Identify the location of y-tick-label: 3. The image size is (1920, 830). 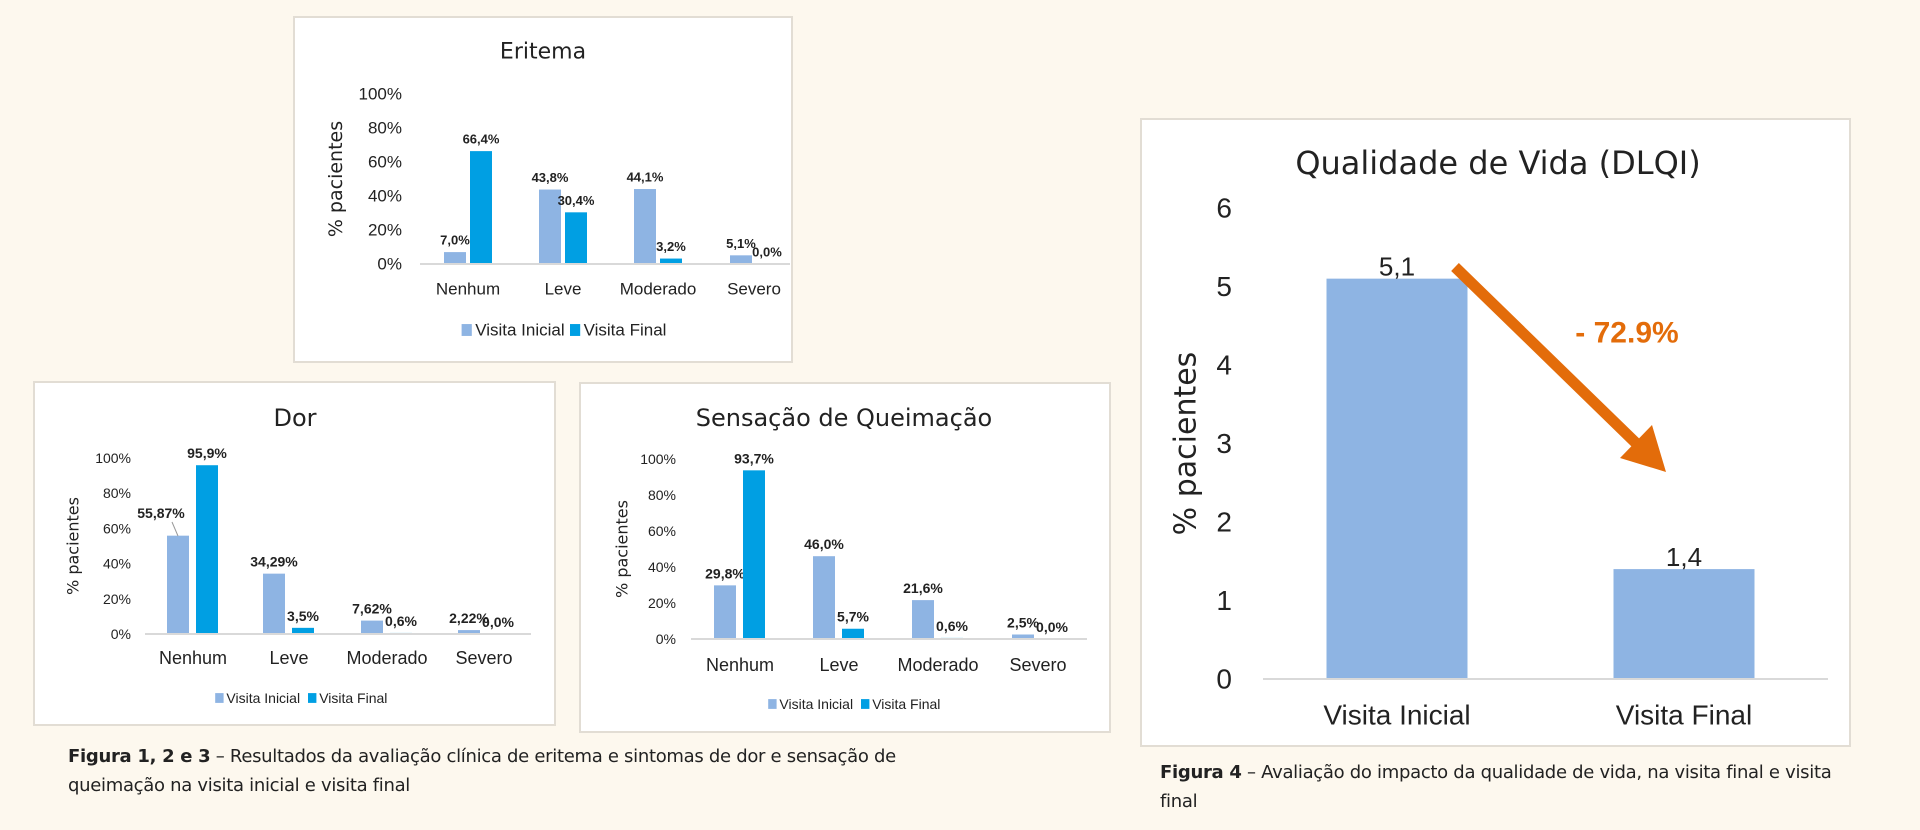
(1224, 443).